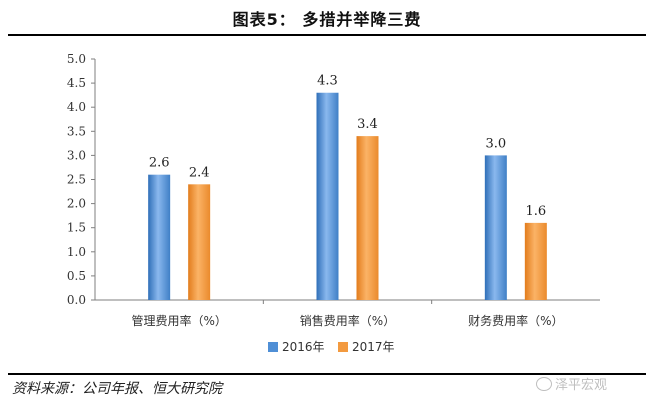 This screenshot has height=406, width=654. What do you see at coordinates (76, 204) in the screenshot?
I see `y-tick-label: 2.0` at bounding box center [76, 204].